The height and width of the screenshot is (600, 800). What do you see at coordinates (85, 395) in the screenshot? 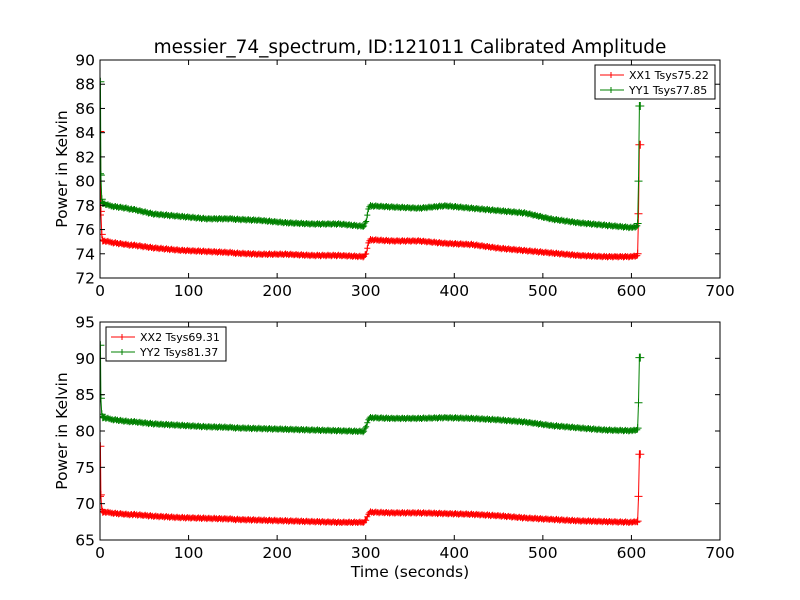
I see `y-tick-label: 85` at bounding box center [85, 395].